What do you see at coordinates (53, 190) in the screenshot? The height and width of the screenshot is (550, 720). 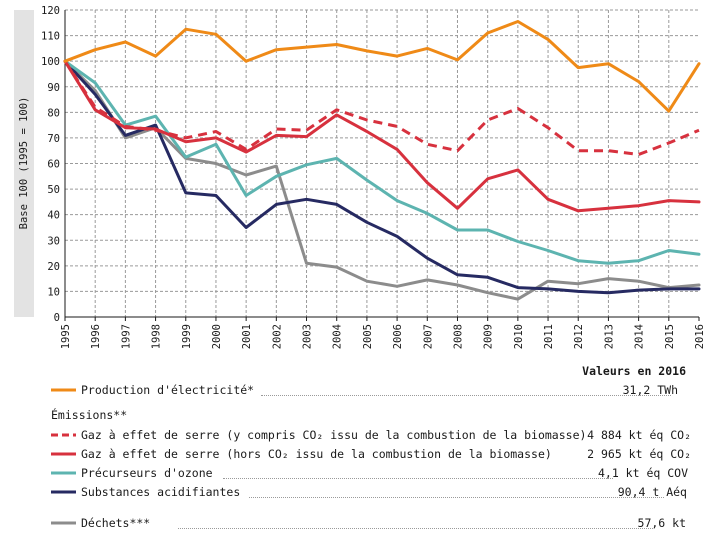 I see `y-tick-label: 50` at bounding box center [53, 190].